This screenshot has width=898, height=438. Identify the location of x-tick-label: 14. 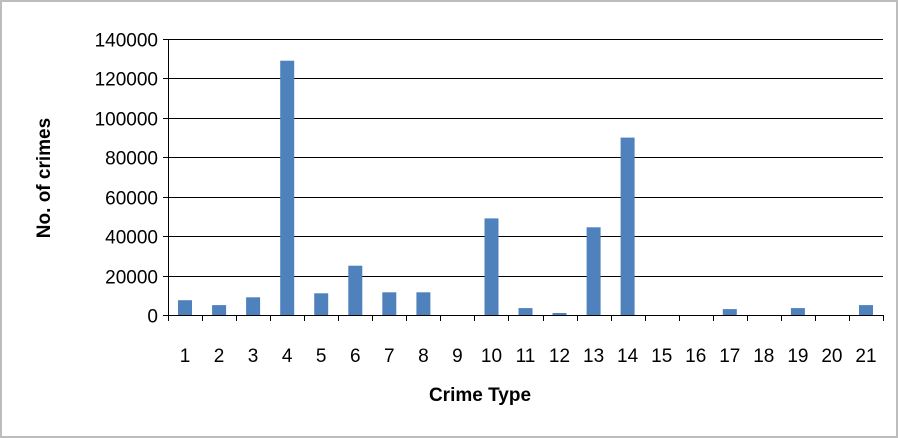
(628, 356).